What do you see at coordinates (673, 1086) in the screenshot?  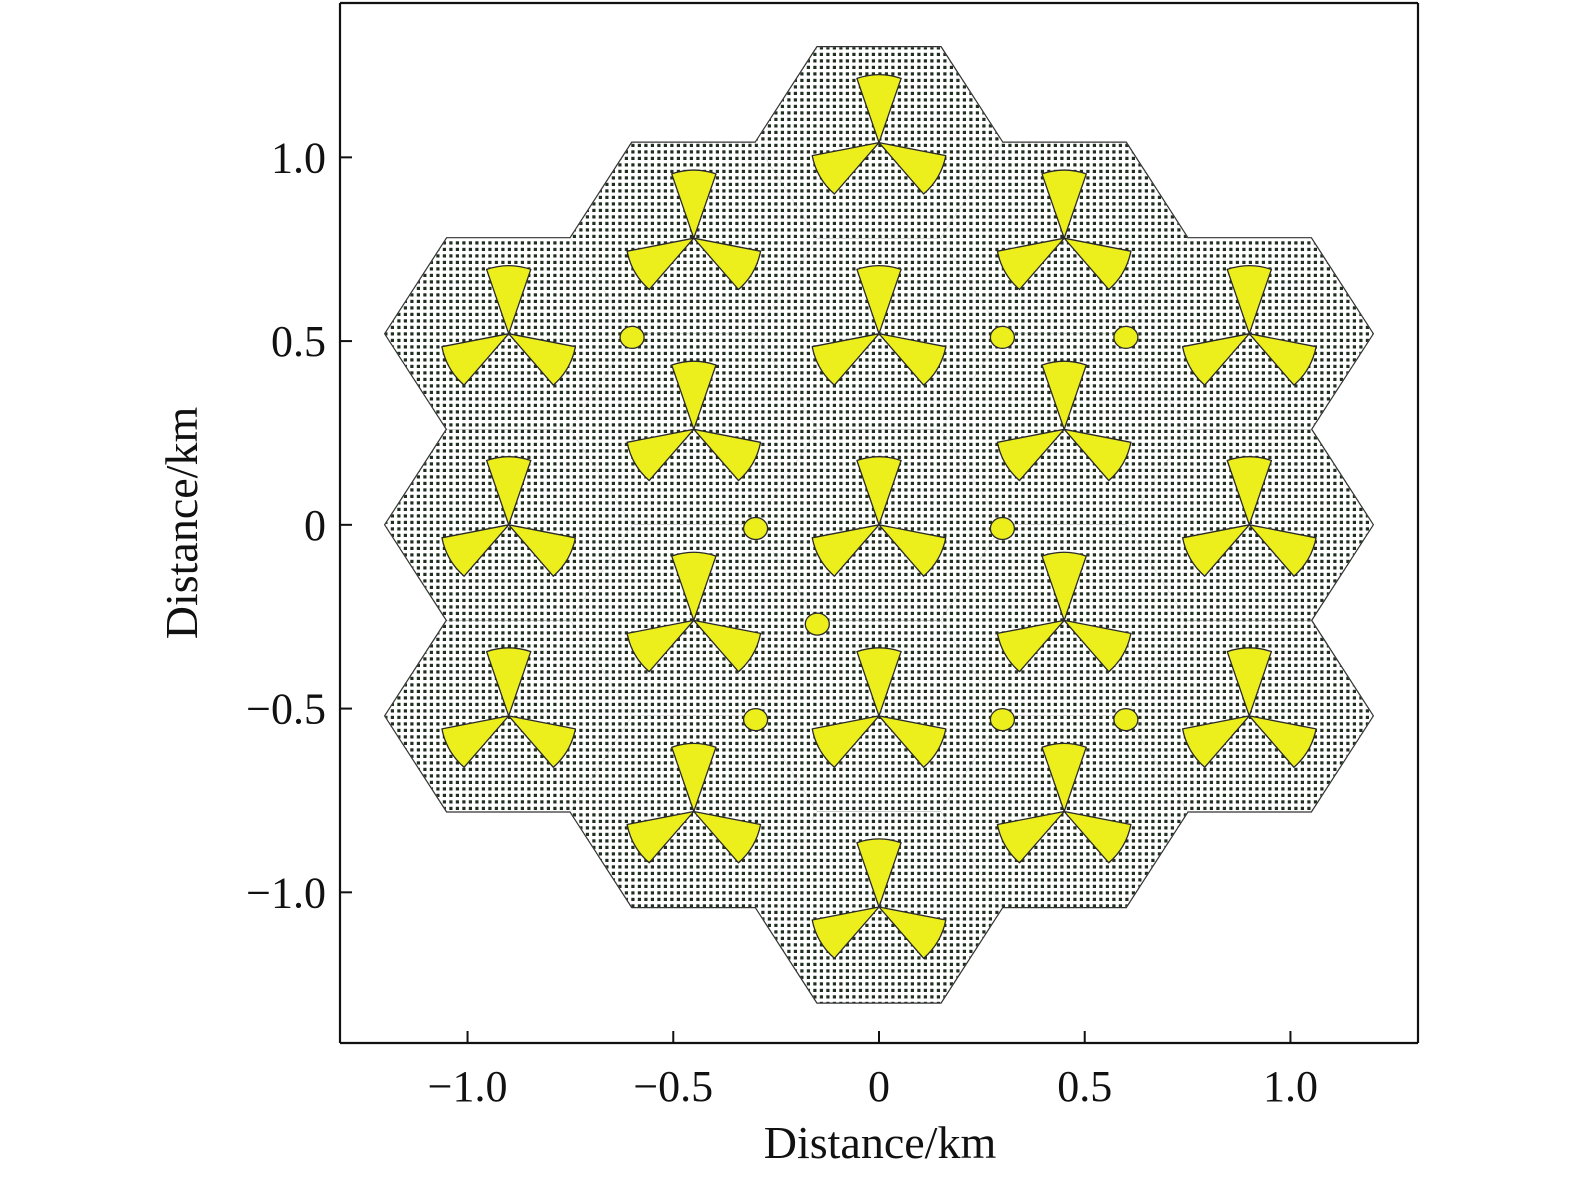 I see `x-tick-label: −0.5` at bounding box center [673, 1086].